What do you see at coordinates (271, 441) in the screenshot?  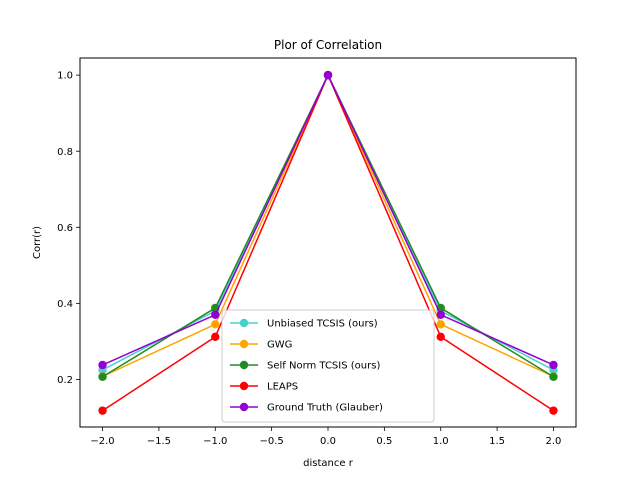 I see `x-tick-label: −0.5` at bounding box center [271, 441].